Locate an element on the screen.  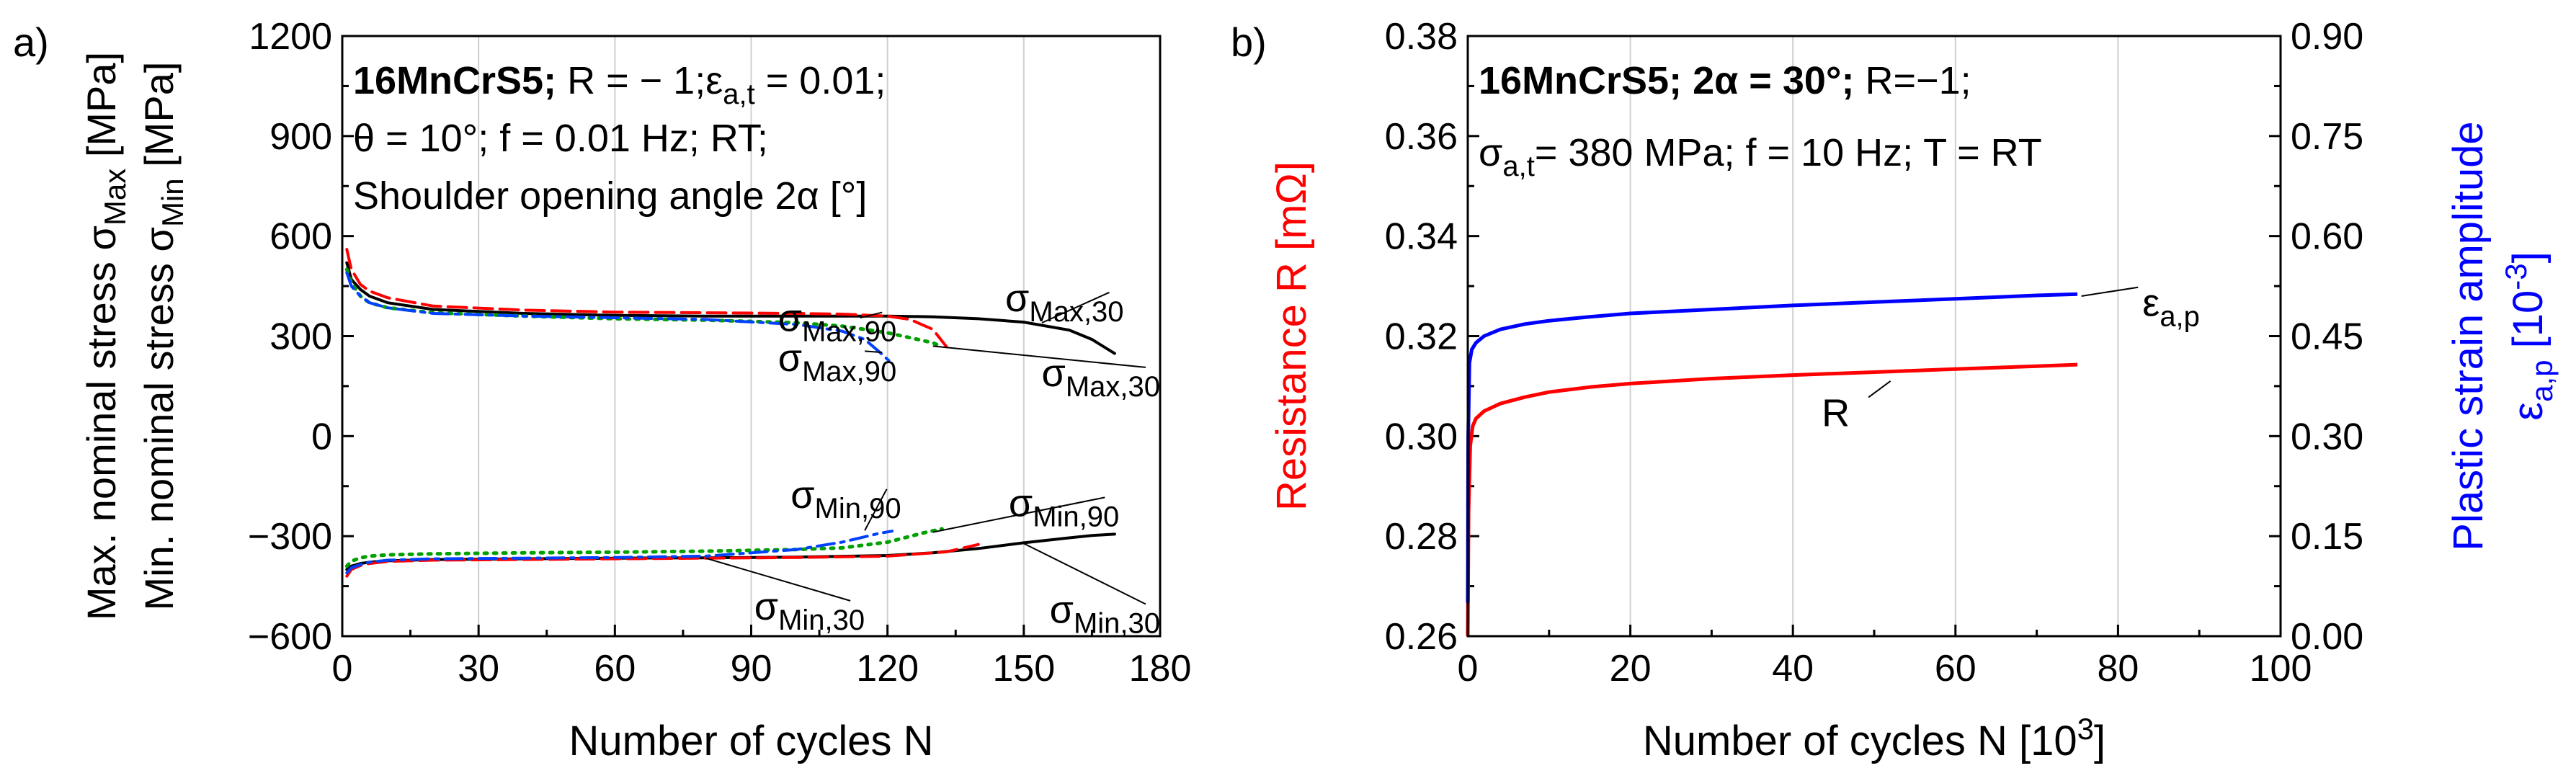
panel-b-annotation-0: εa,p is located at coordinates (2171, 307).